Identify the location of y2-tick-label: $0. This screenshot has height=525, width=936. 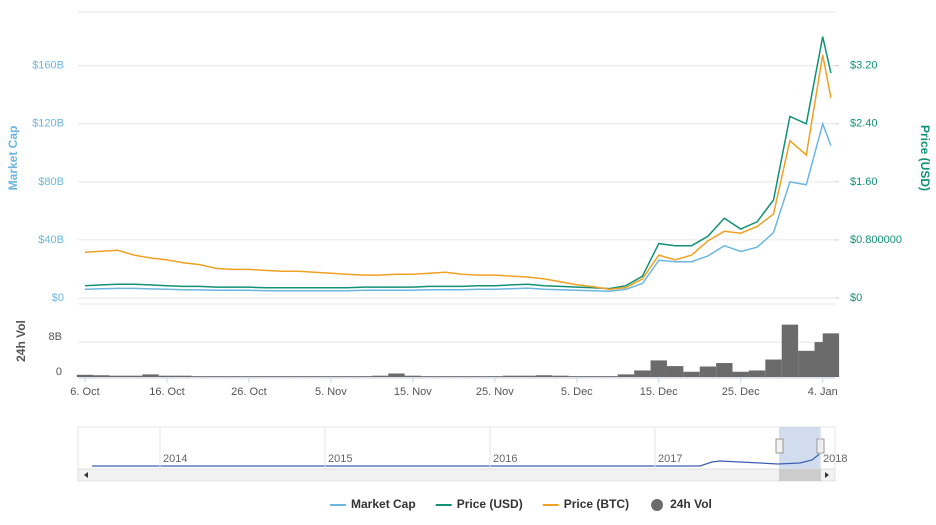
(856, 298).